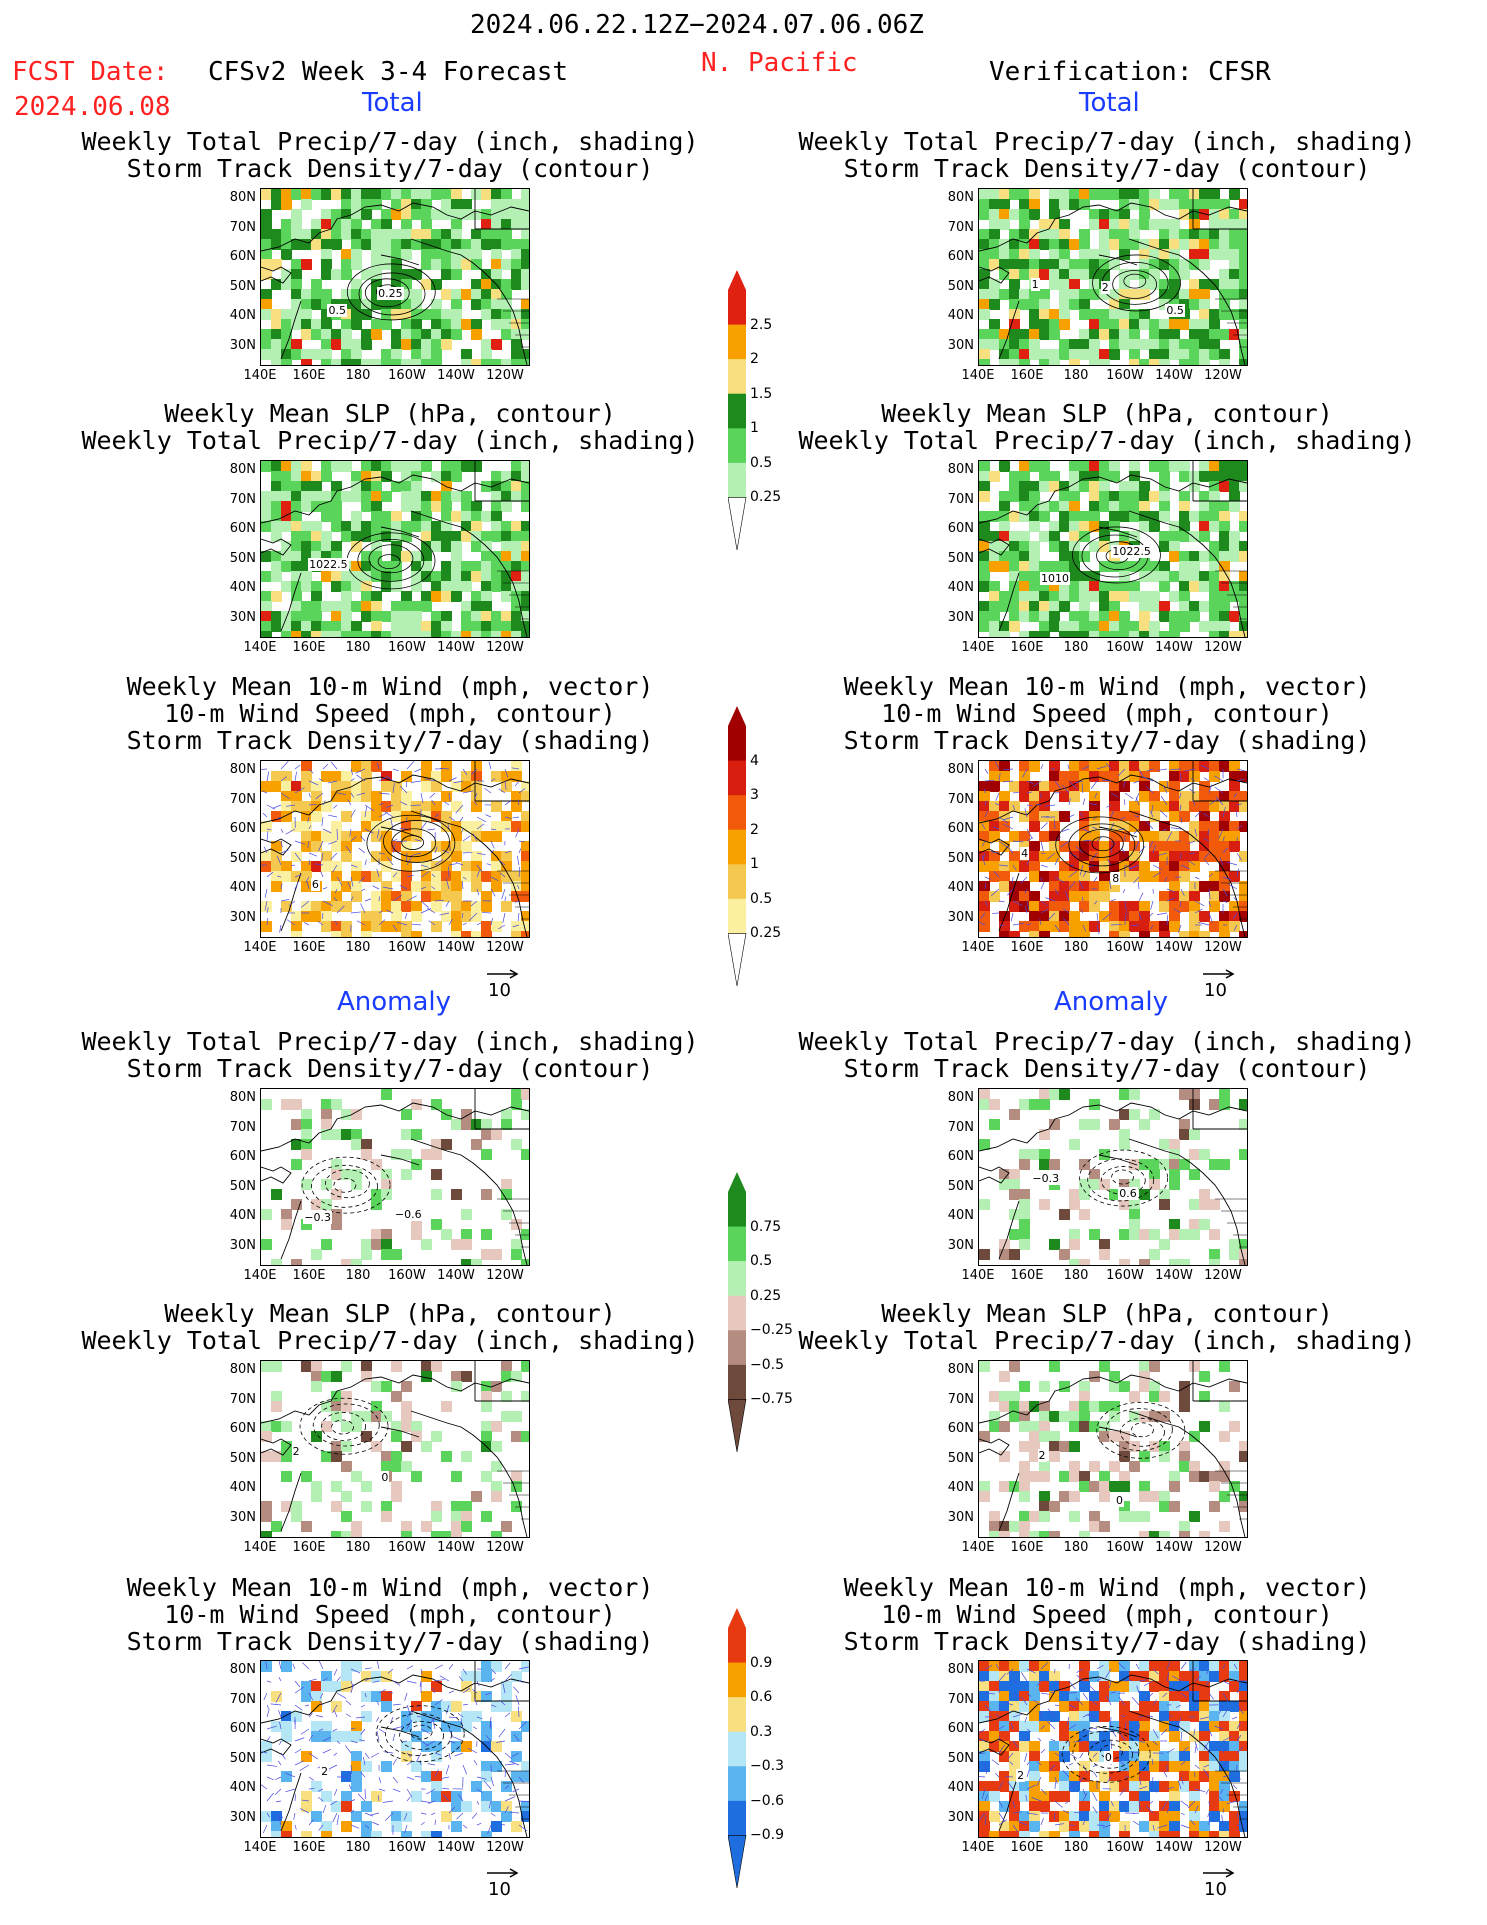 This screenshot has width=1487, height=1925. Describe the element at coordinates (761, 898) in the screenshot. I see `colorbar-label: 0.5` at that location.